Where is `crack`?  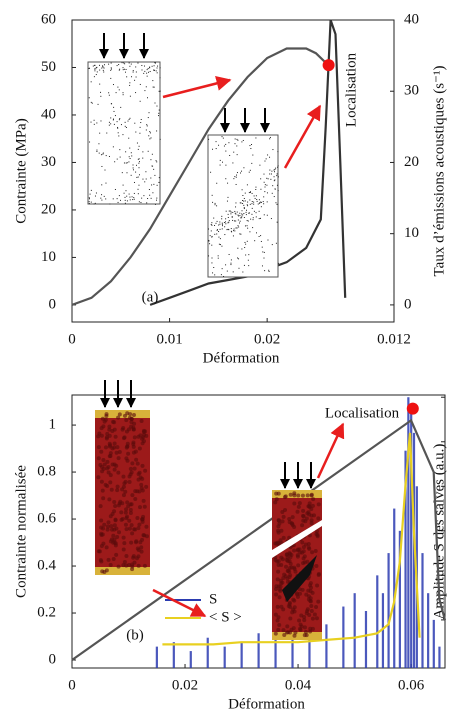 crack is located at coordinates (297, 539).